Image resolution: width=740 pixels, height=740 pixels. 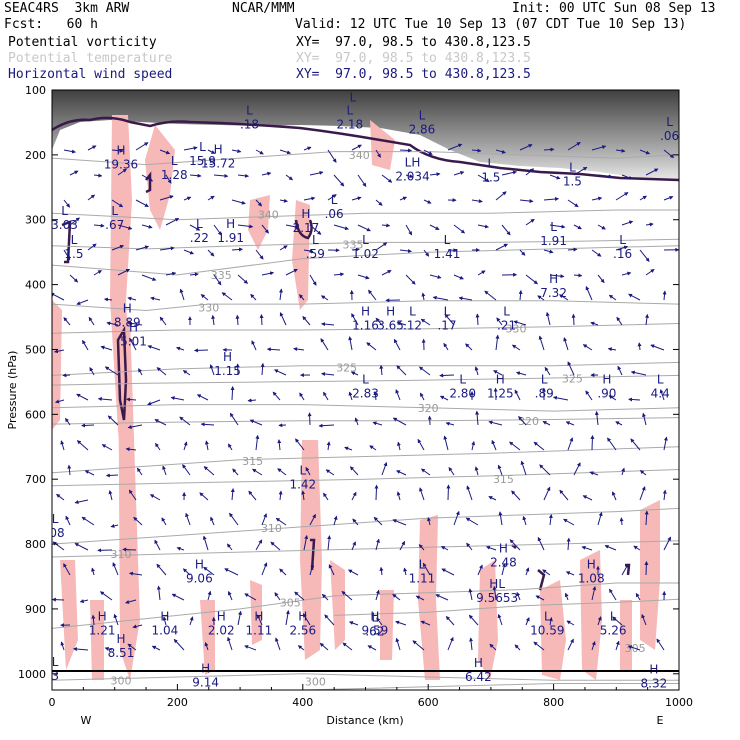 I want to click on extremum-value: 1.41, so click(x=447, y=254).